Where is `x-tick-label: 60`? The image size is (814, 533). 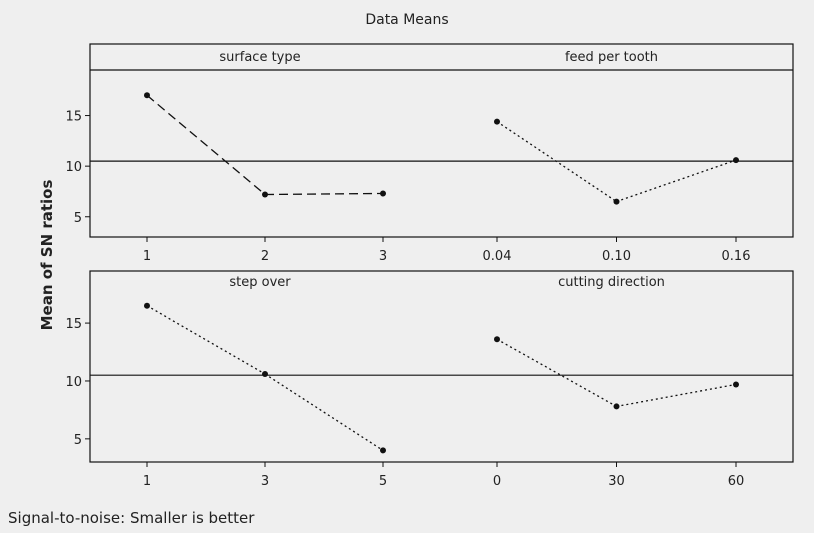 x-tick-label: 60 is located at coordinates (736, 481).